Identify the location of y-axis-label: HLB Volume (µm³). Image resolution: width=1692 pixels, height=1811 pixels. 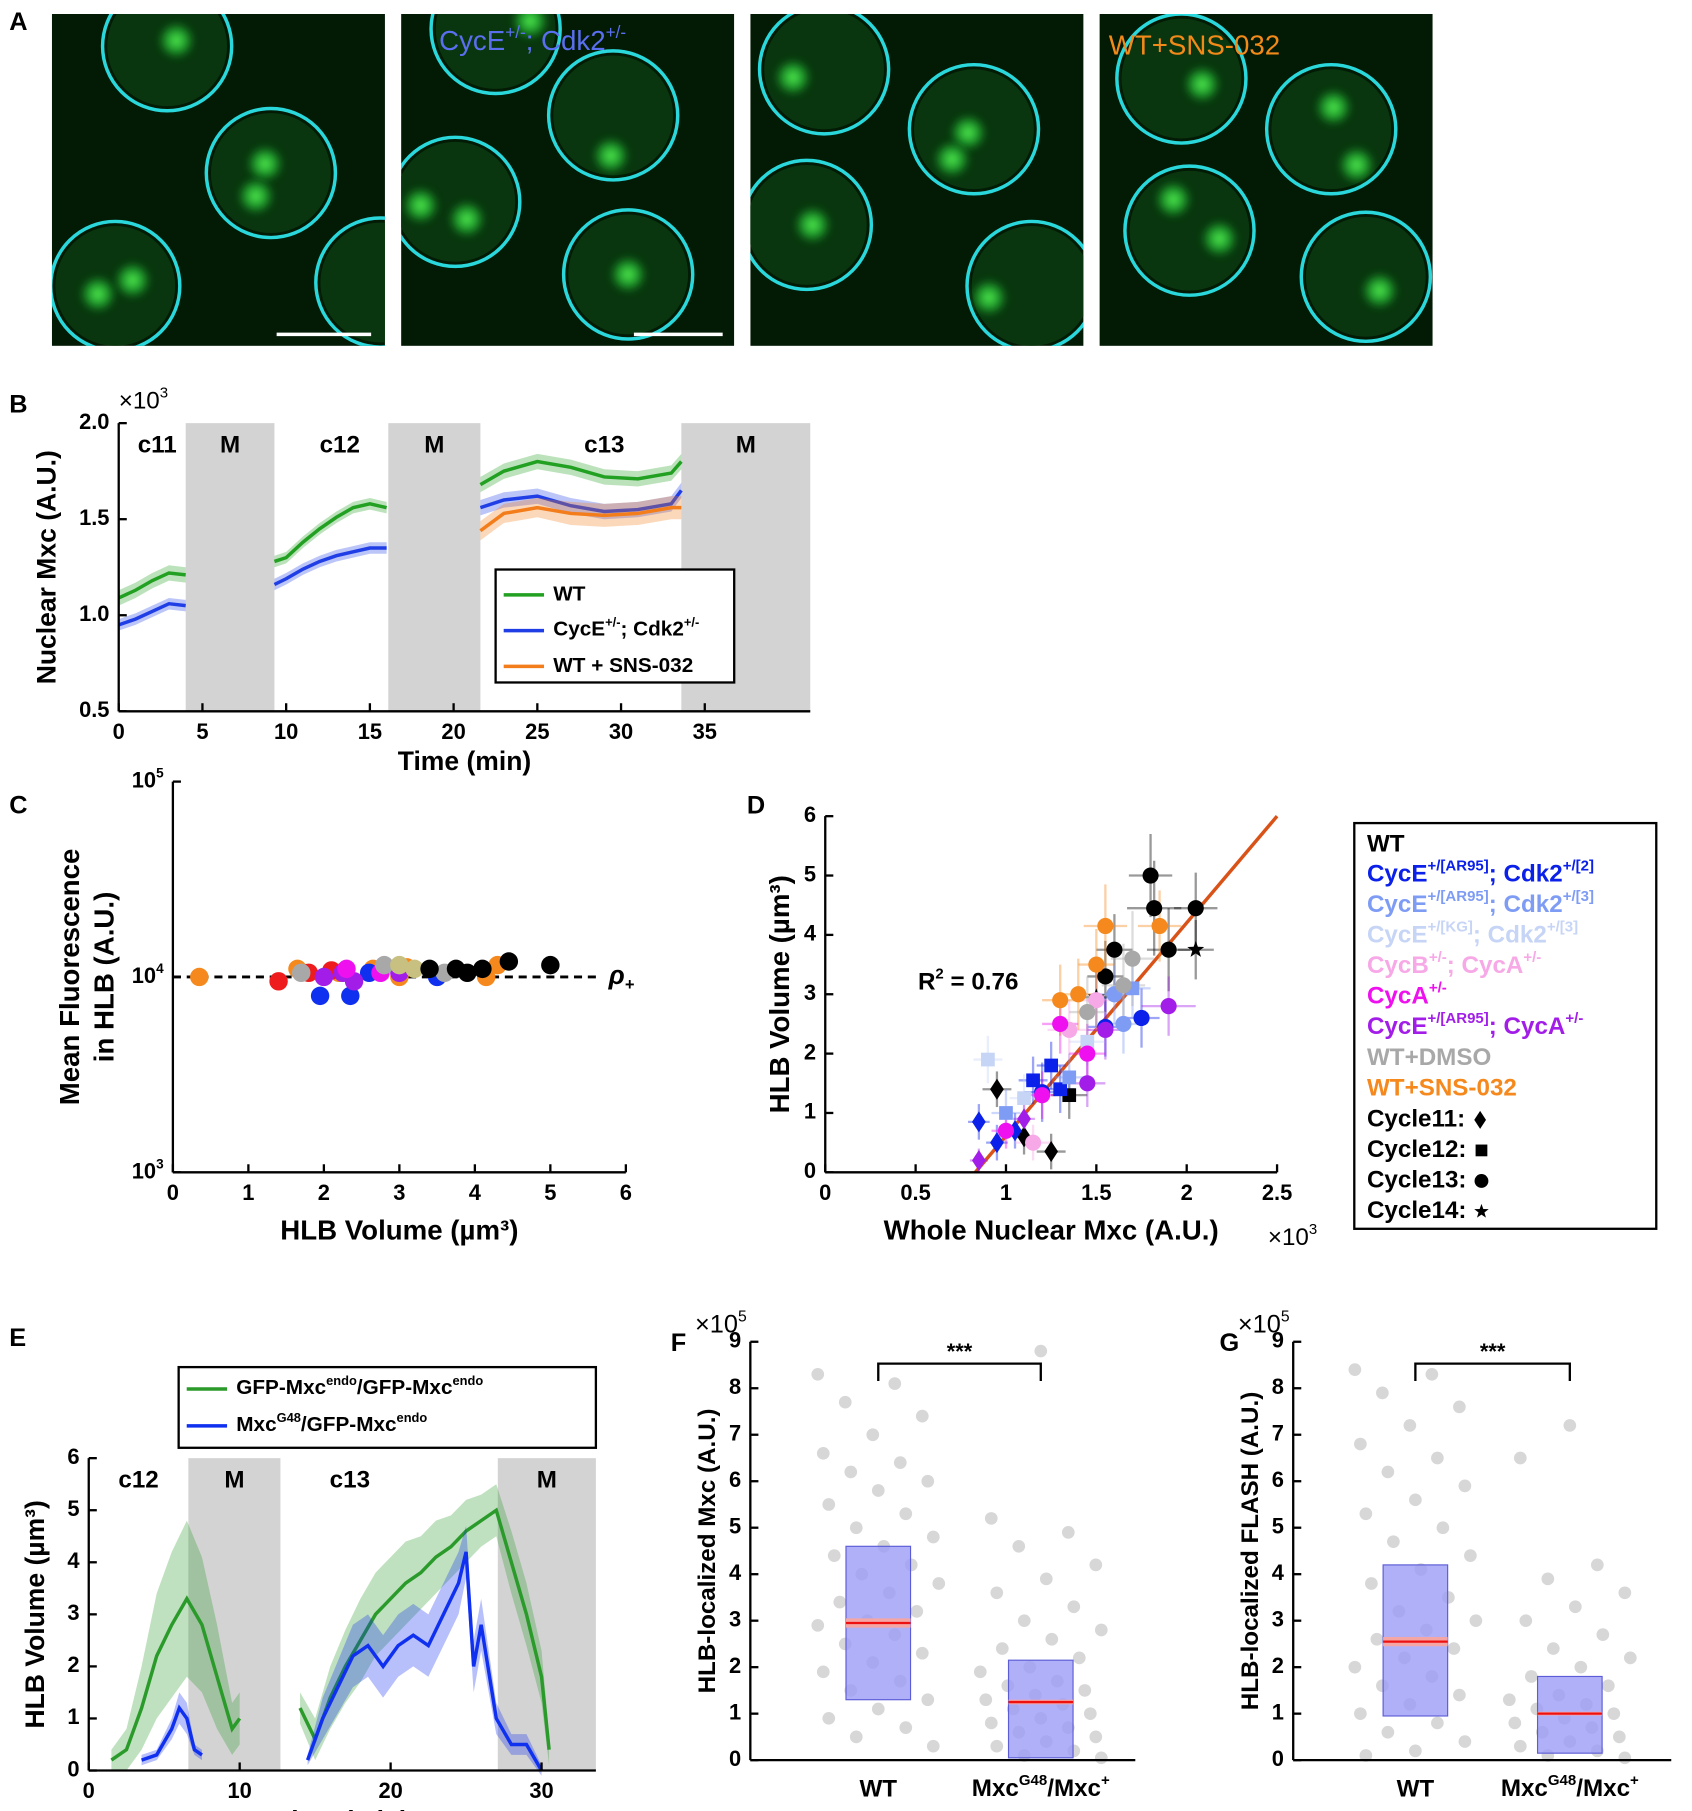
(779, 994).